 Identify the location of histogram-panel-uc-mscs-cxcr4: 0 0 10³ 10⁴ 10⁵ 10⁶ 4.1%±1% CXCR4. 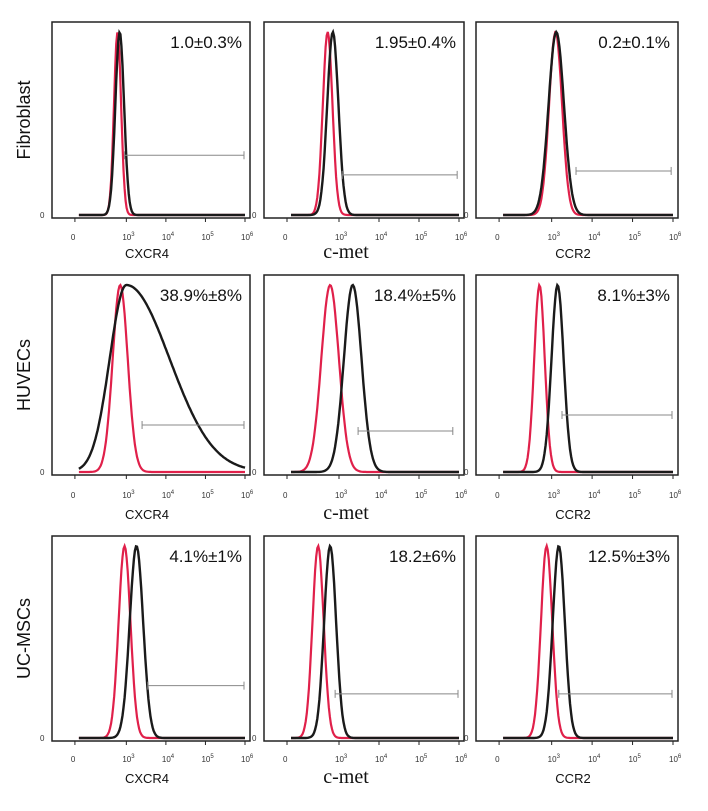
(147, 660).